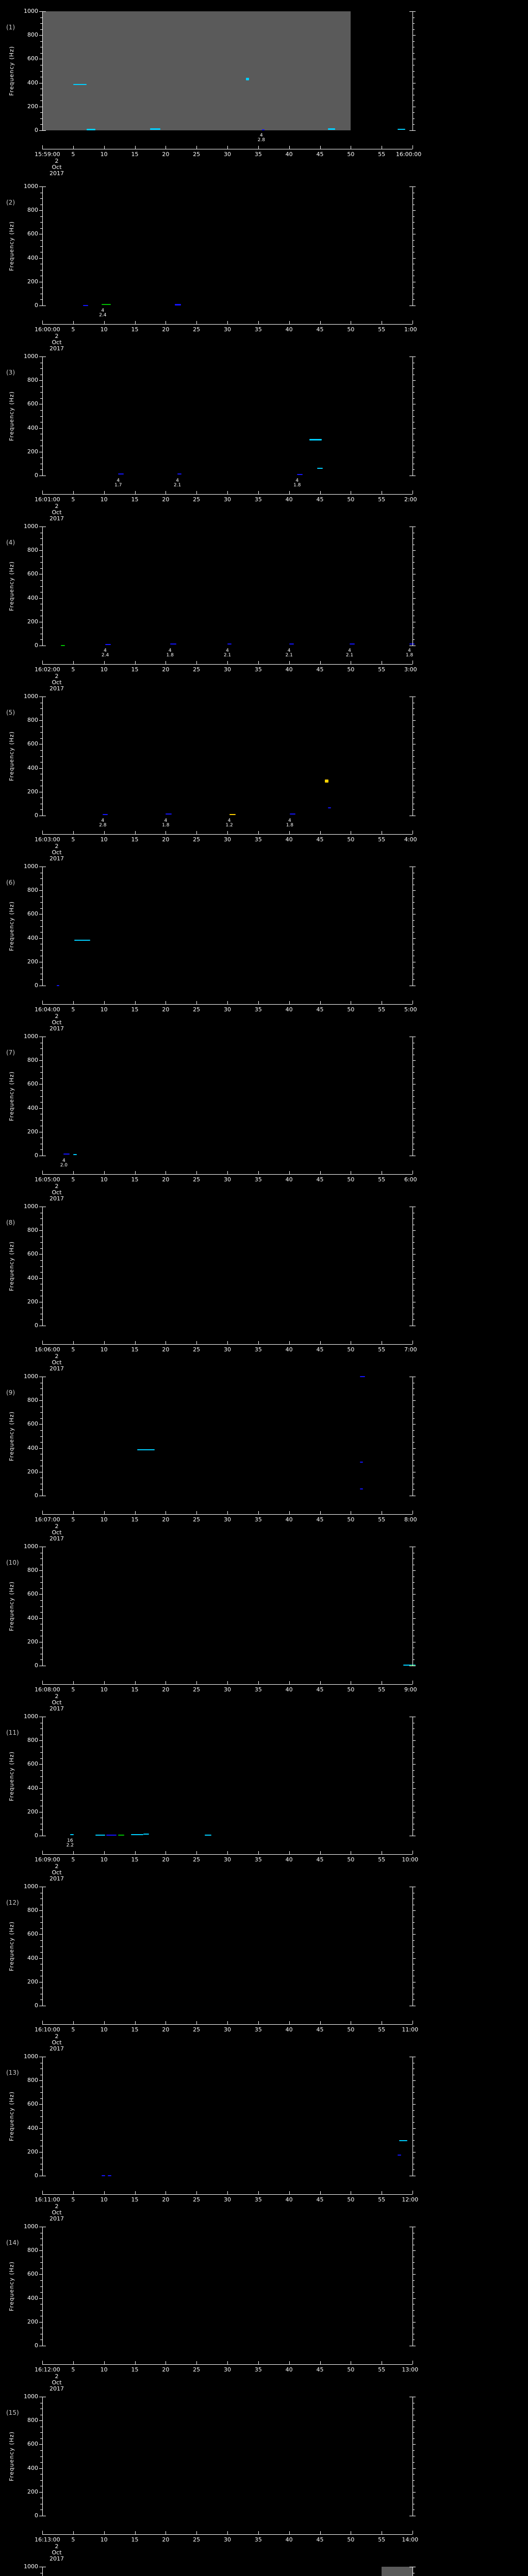  Describe the element at coordinates (135, 154) in the screenshot. I see `x-tick-label: 15` at that location.